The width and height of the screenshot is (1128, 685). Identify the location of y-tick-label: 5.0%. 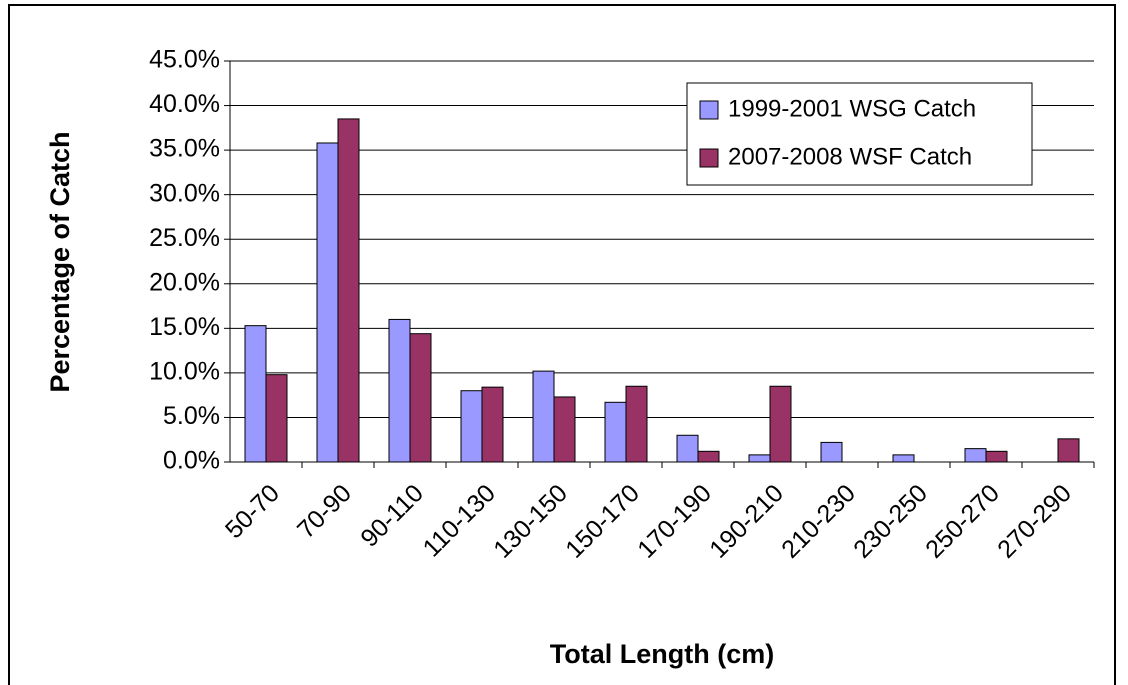
(191, 416).